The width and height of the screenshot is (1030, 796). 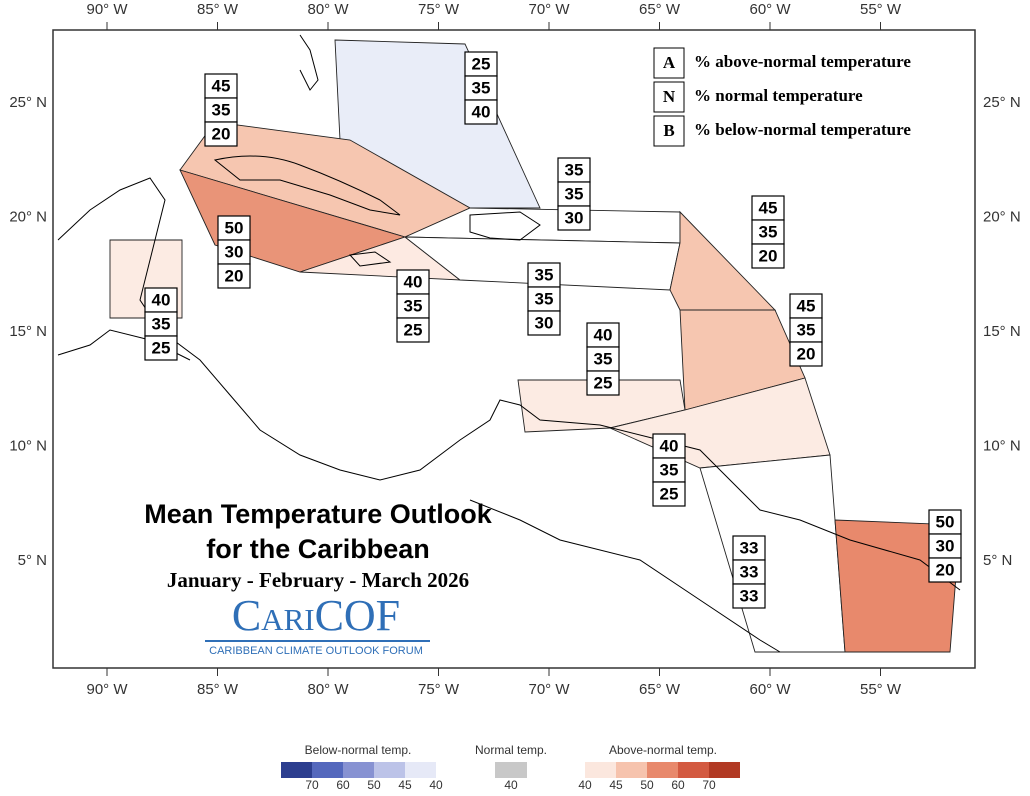 What do you see at coordinates (511, 784) in the screenshot?
I see `scale-tick: 40` at bounding box center [511, 784].